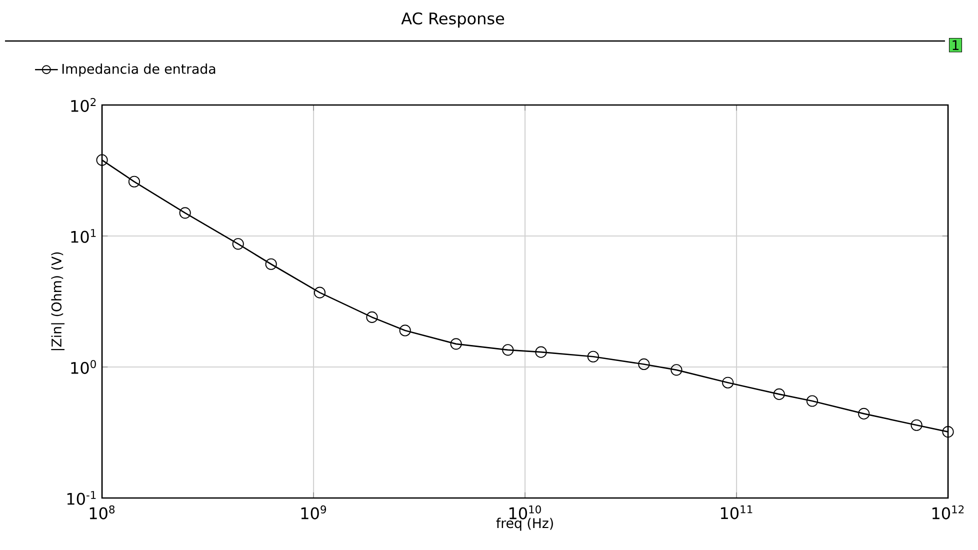 The width and height of the screenshot is (978, 550). What do you see at coordinates (139, 70) in the screenshot?
I see `legend-label: Impedancia de entrada` at bounding box center [139, 70].